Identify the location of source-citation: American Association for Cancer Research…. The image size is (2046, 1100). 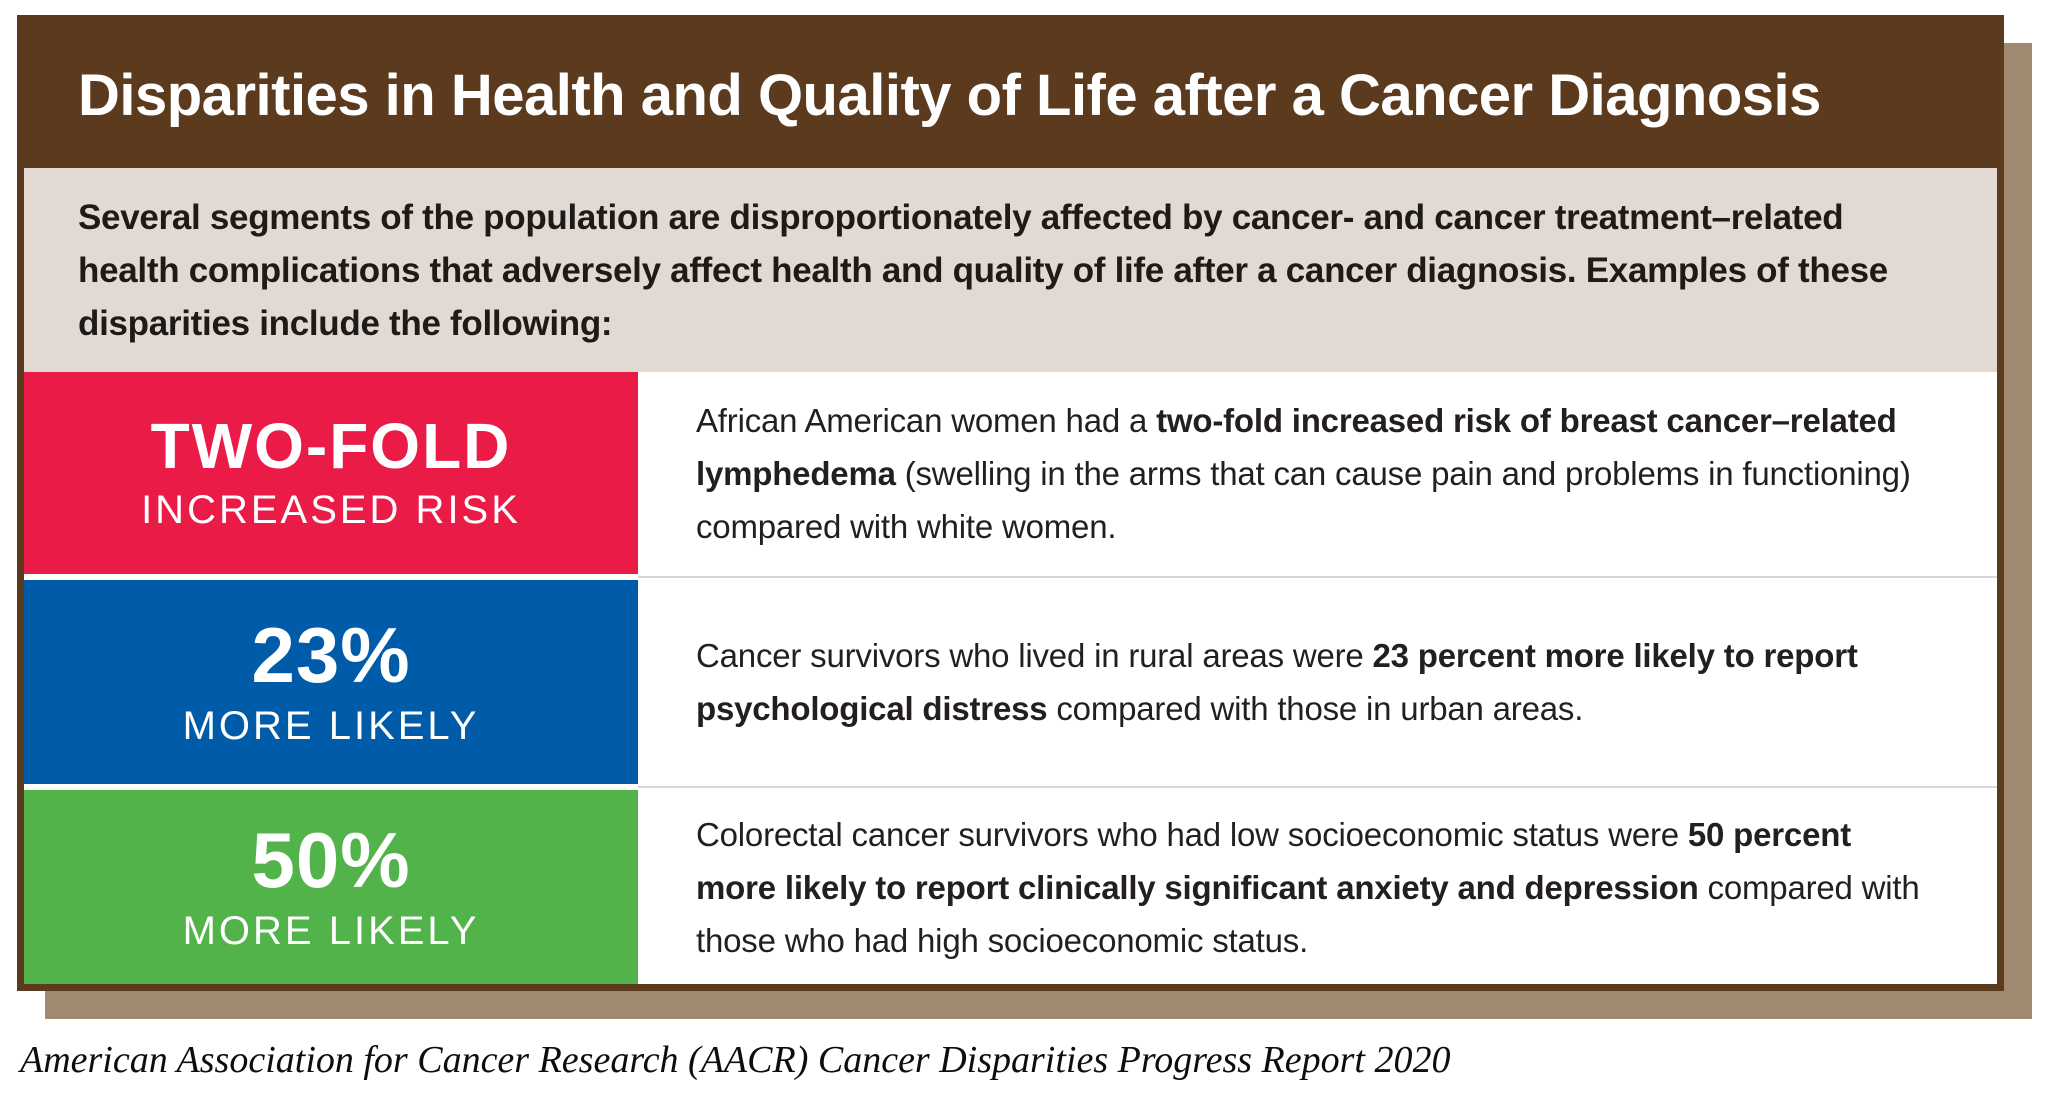
(735, 1060).